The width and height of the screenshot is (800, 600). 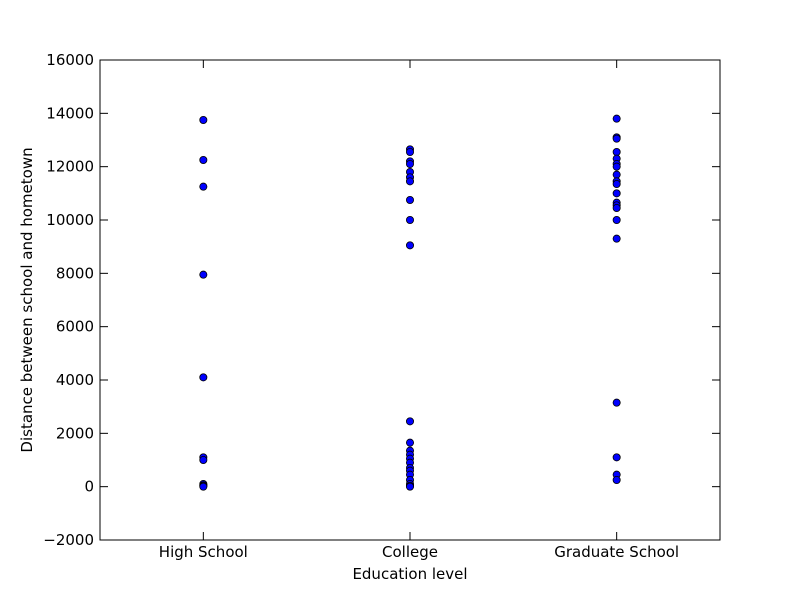 I want to click on y-tick-label: 6000, so click(x=75, y=327).